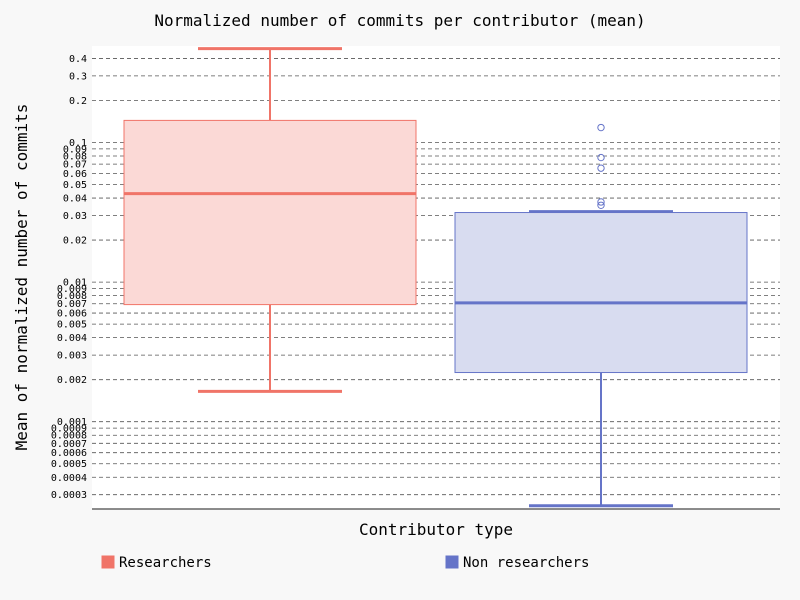  Describe the element at coordinates (78, 101) in the screenshot. I see `y-tick-label: 0.2` at that location.